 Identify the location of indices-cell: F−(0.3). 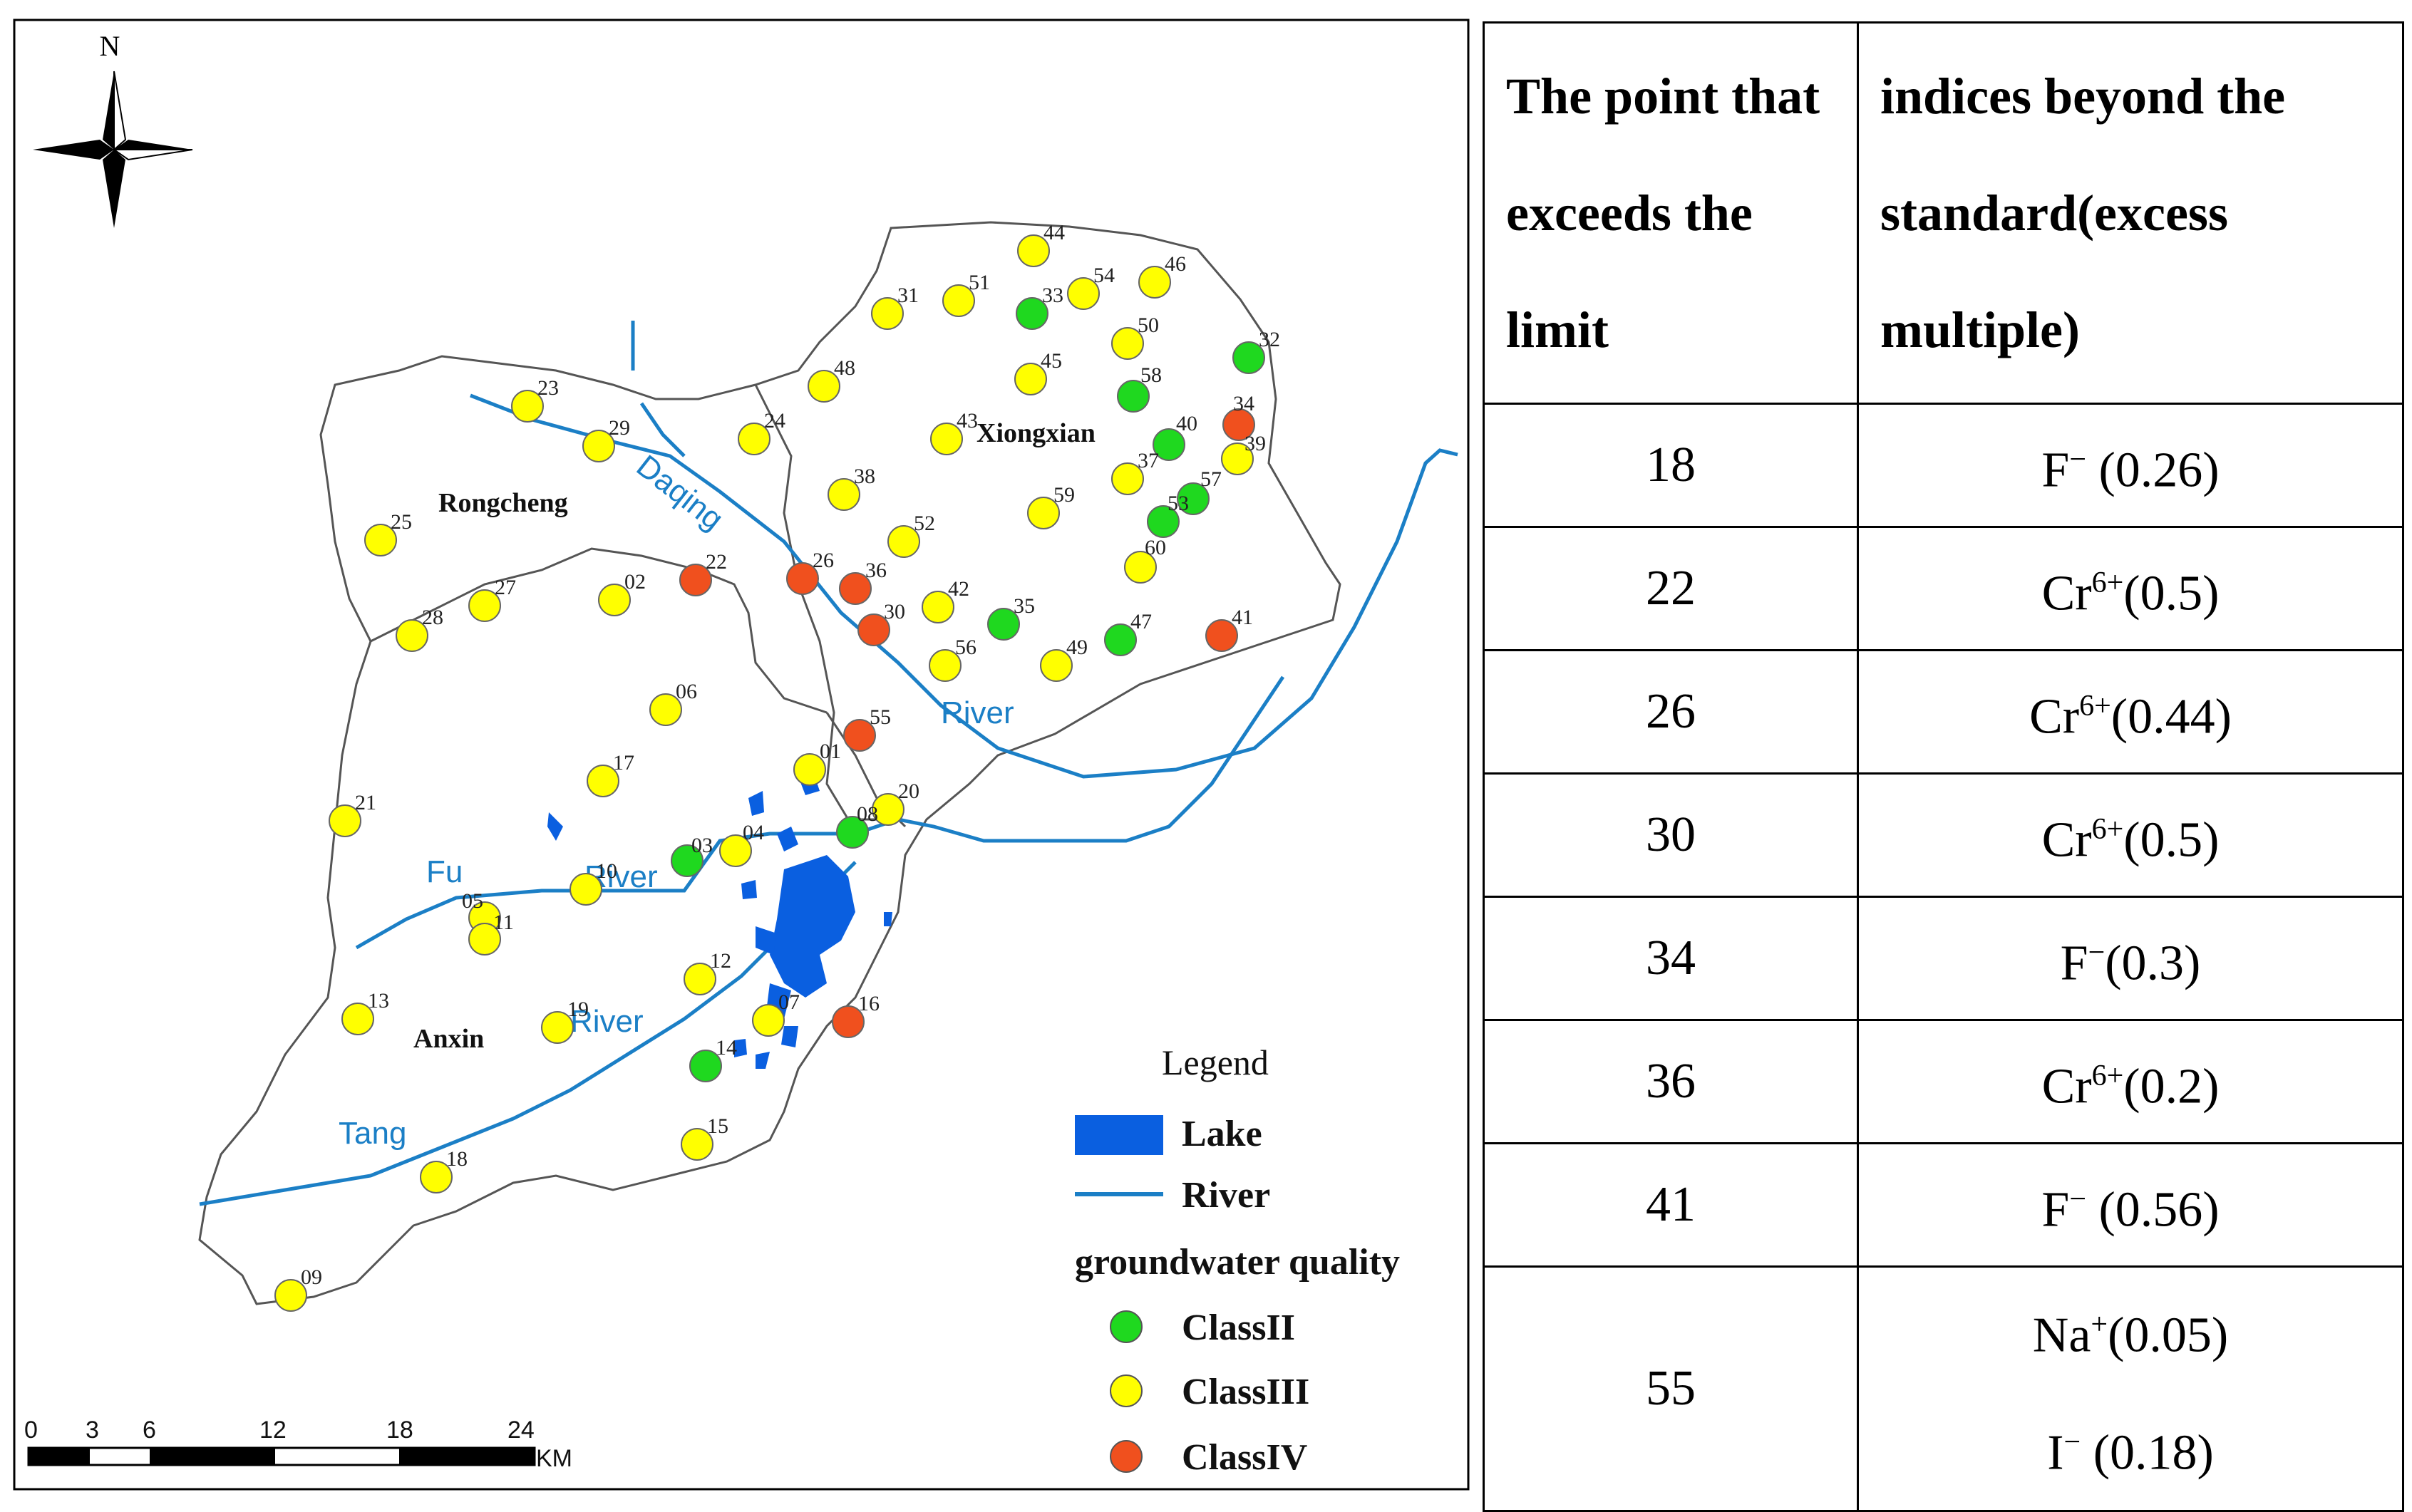
(2130, 959).